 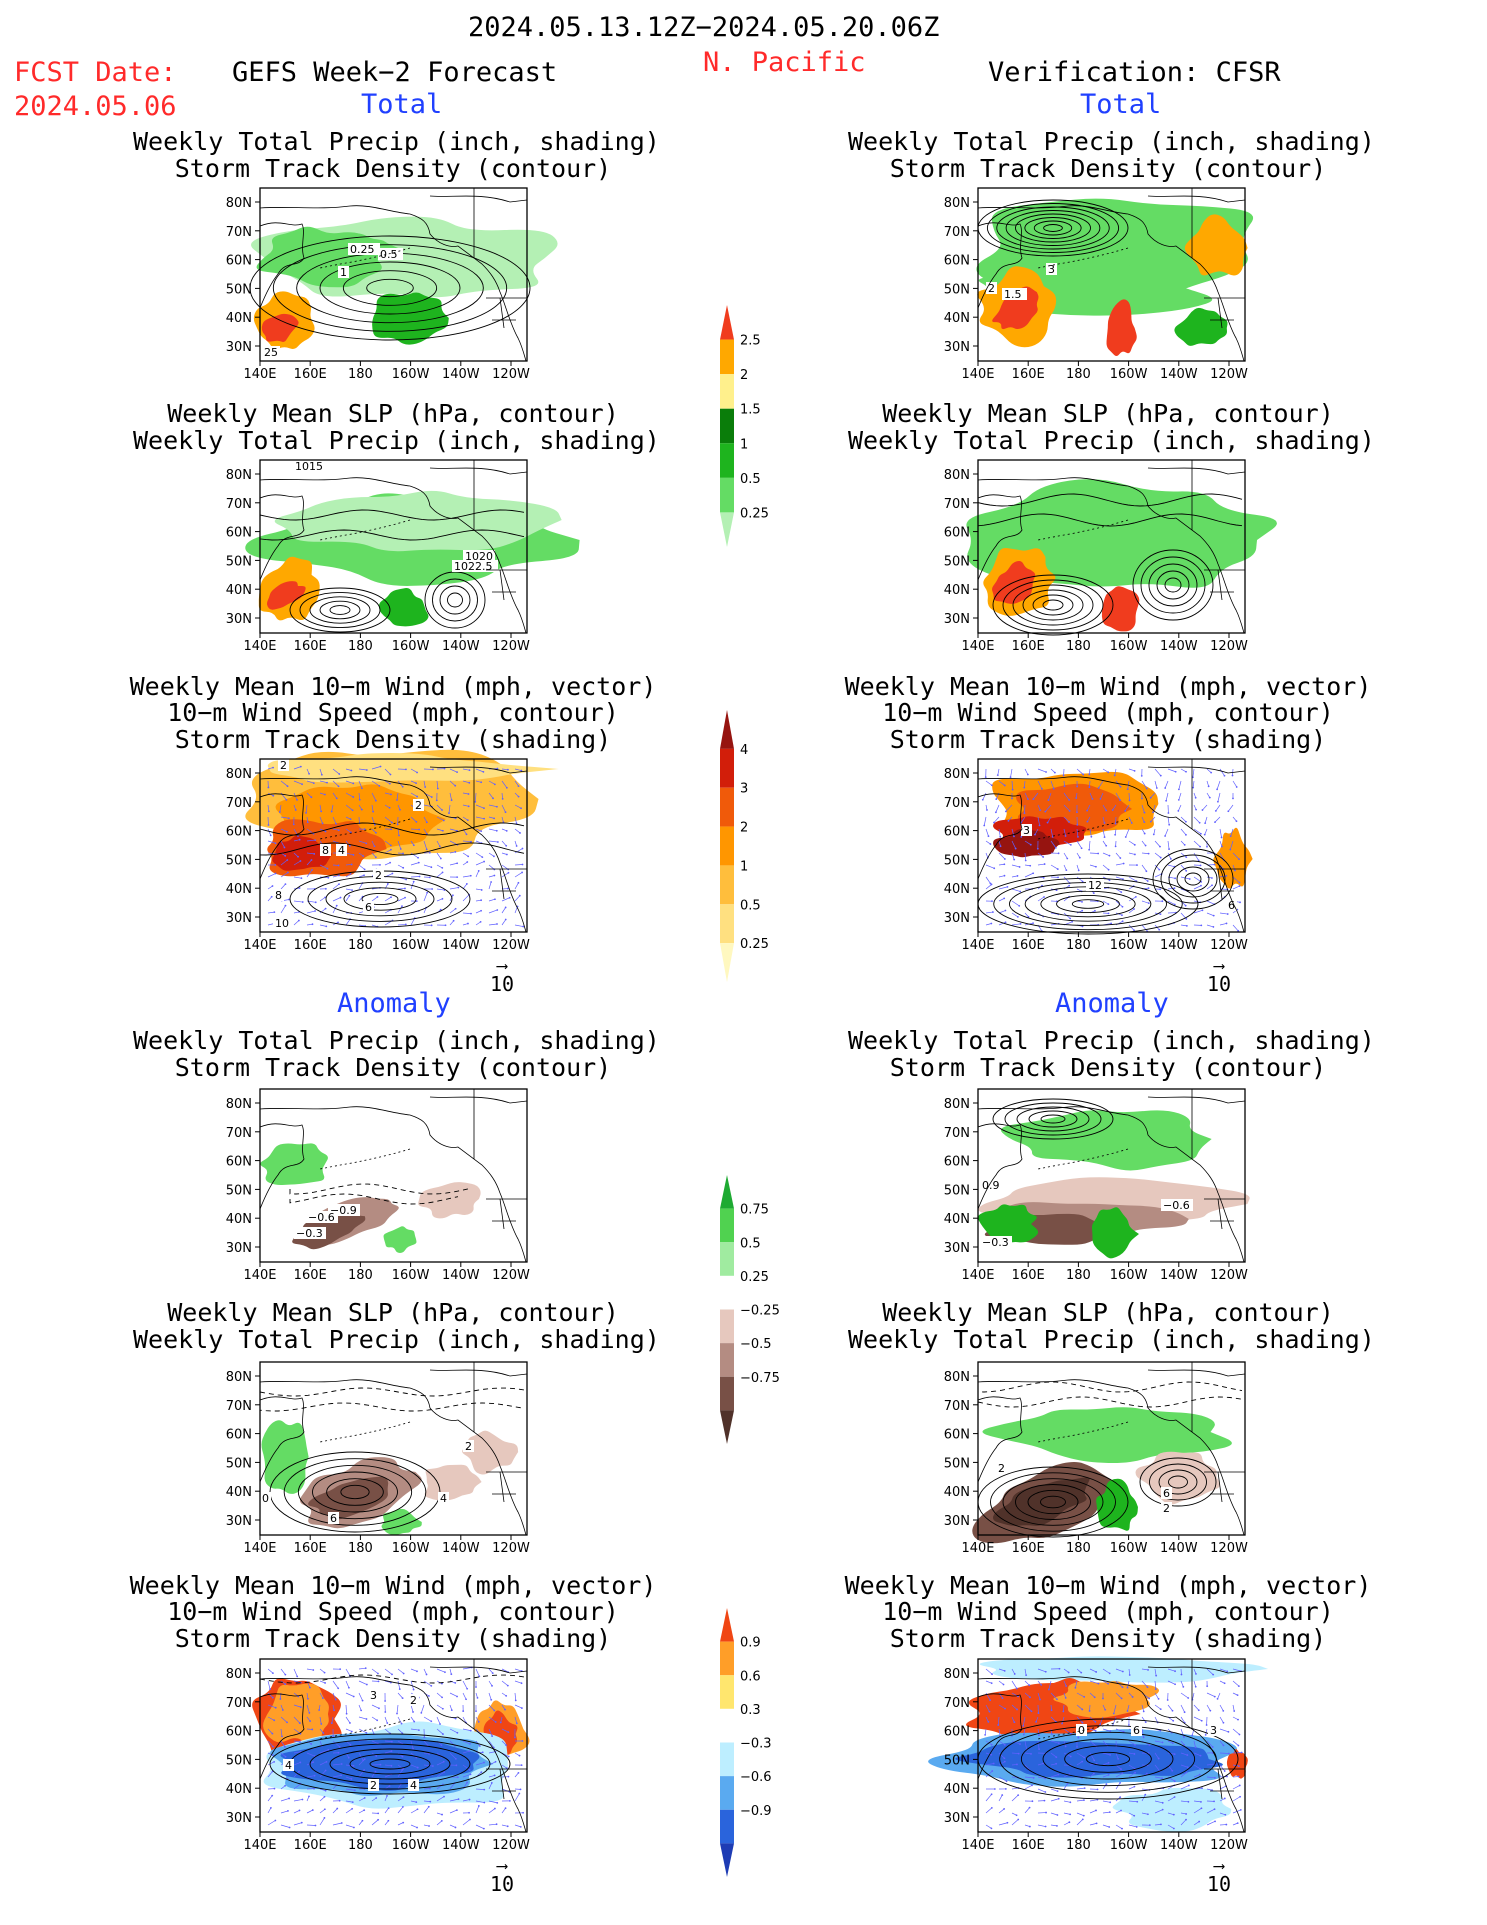 What do you see at coordinates (1111, 845) in the screenshot?
I see `map-frame` at bounding box center [1111, 845].